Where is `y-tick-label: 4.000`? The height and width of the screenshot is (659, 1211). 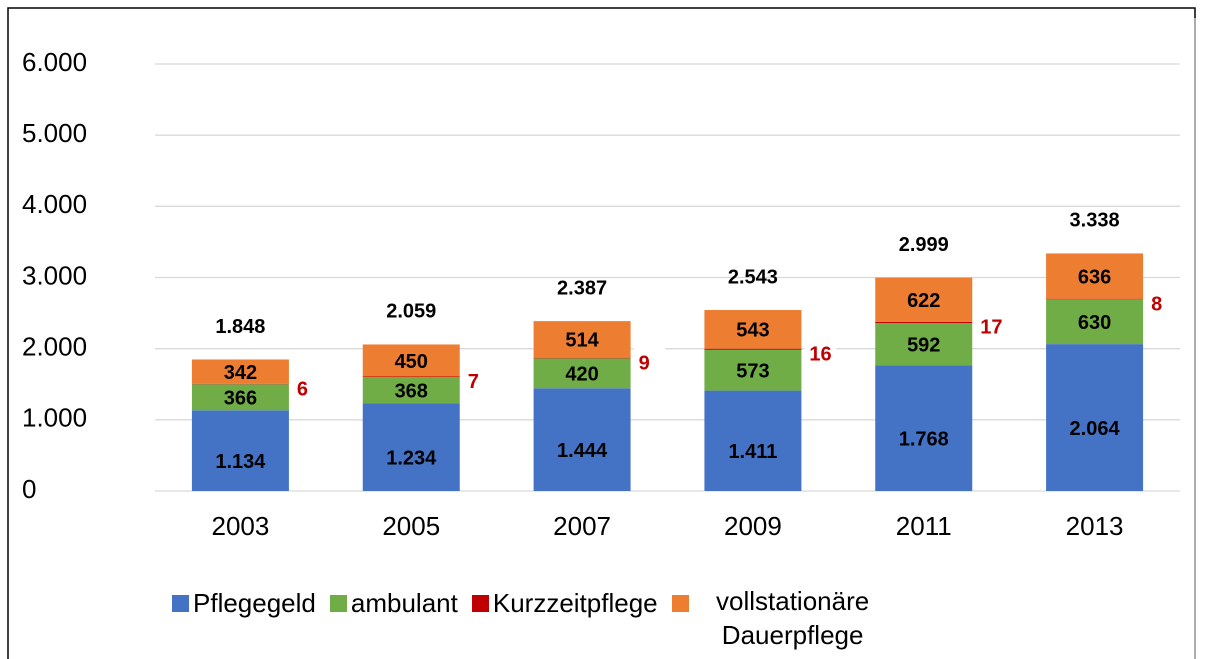 y-tick-label: 4.000 is located at coordinates (54, 204).